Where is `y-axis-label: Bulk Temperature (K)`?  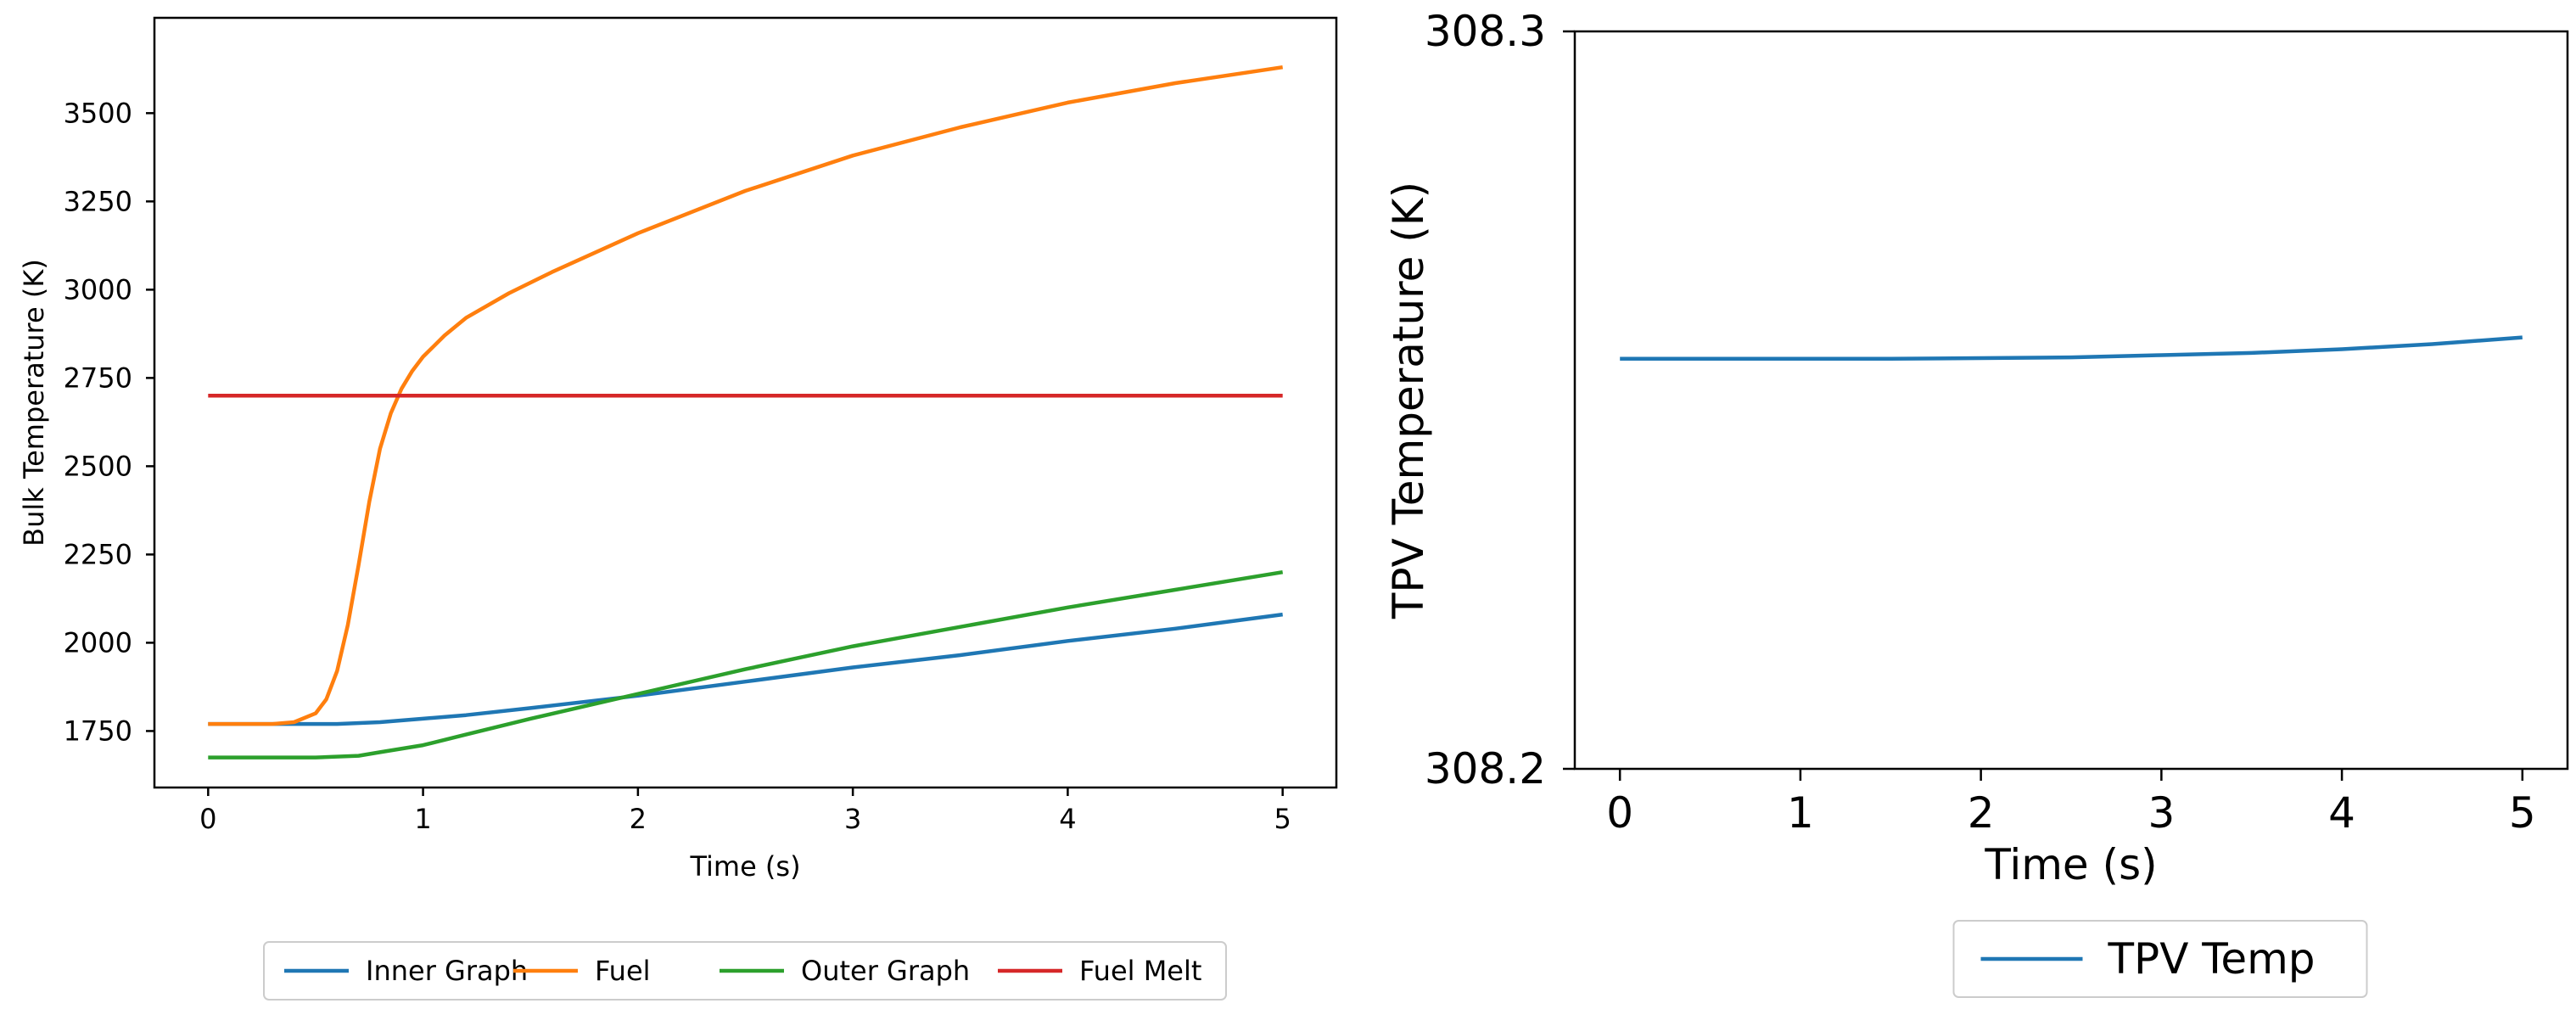 y-axis-label: Bulk Temperature (K) is located at coordinates (34, 403).